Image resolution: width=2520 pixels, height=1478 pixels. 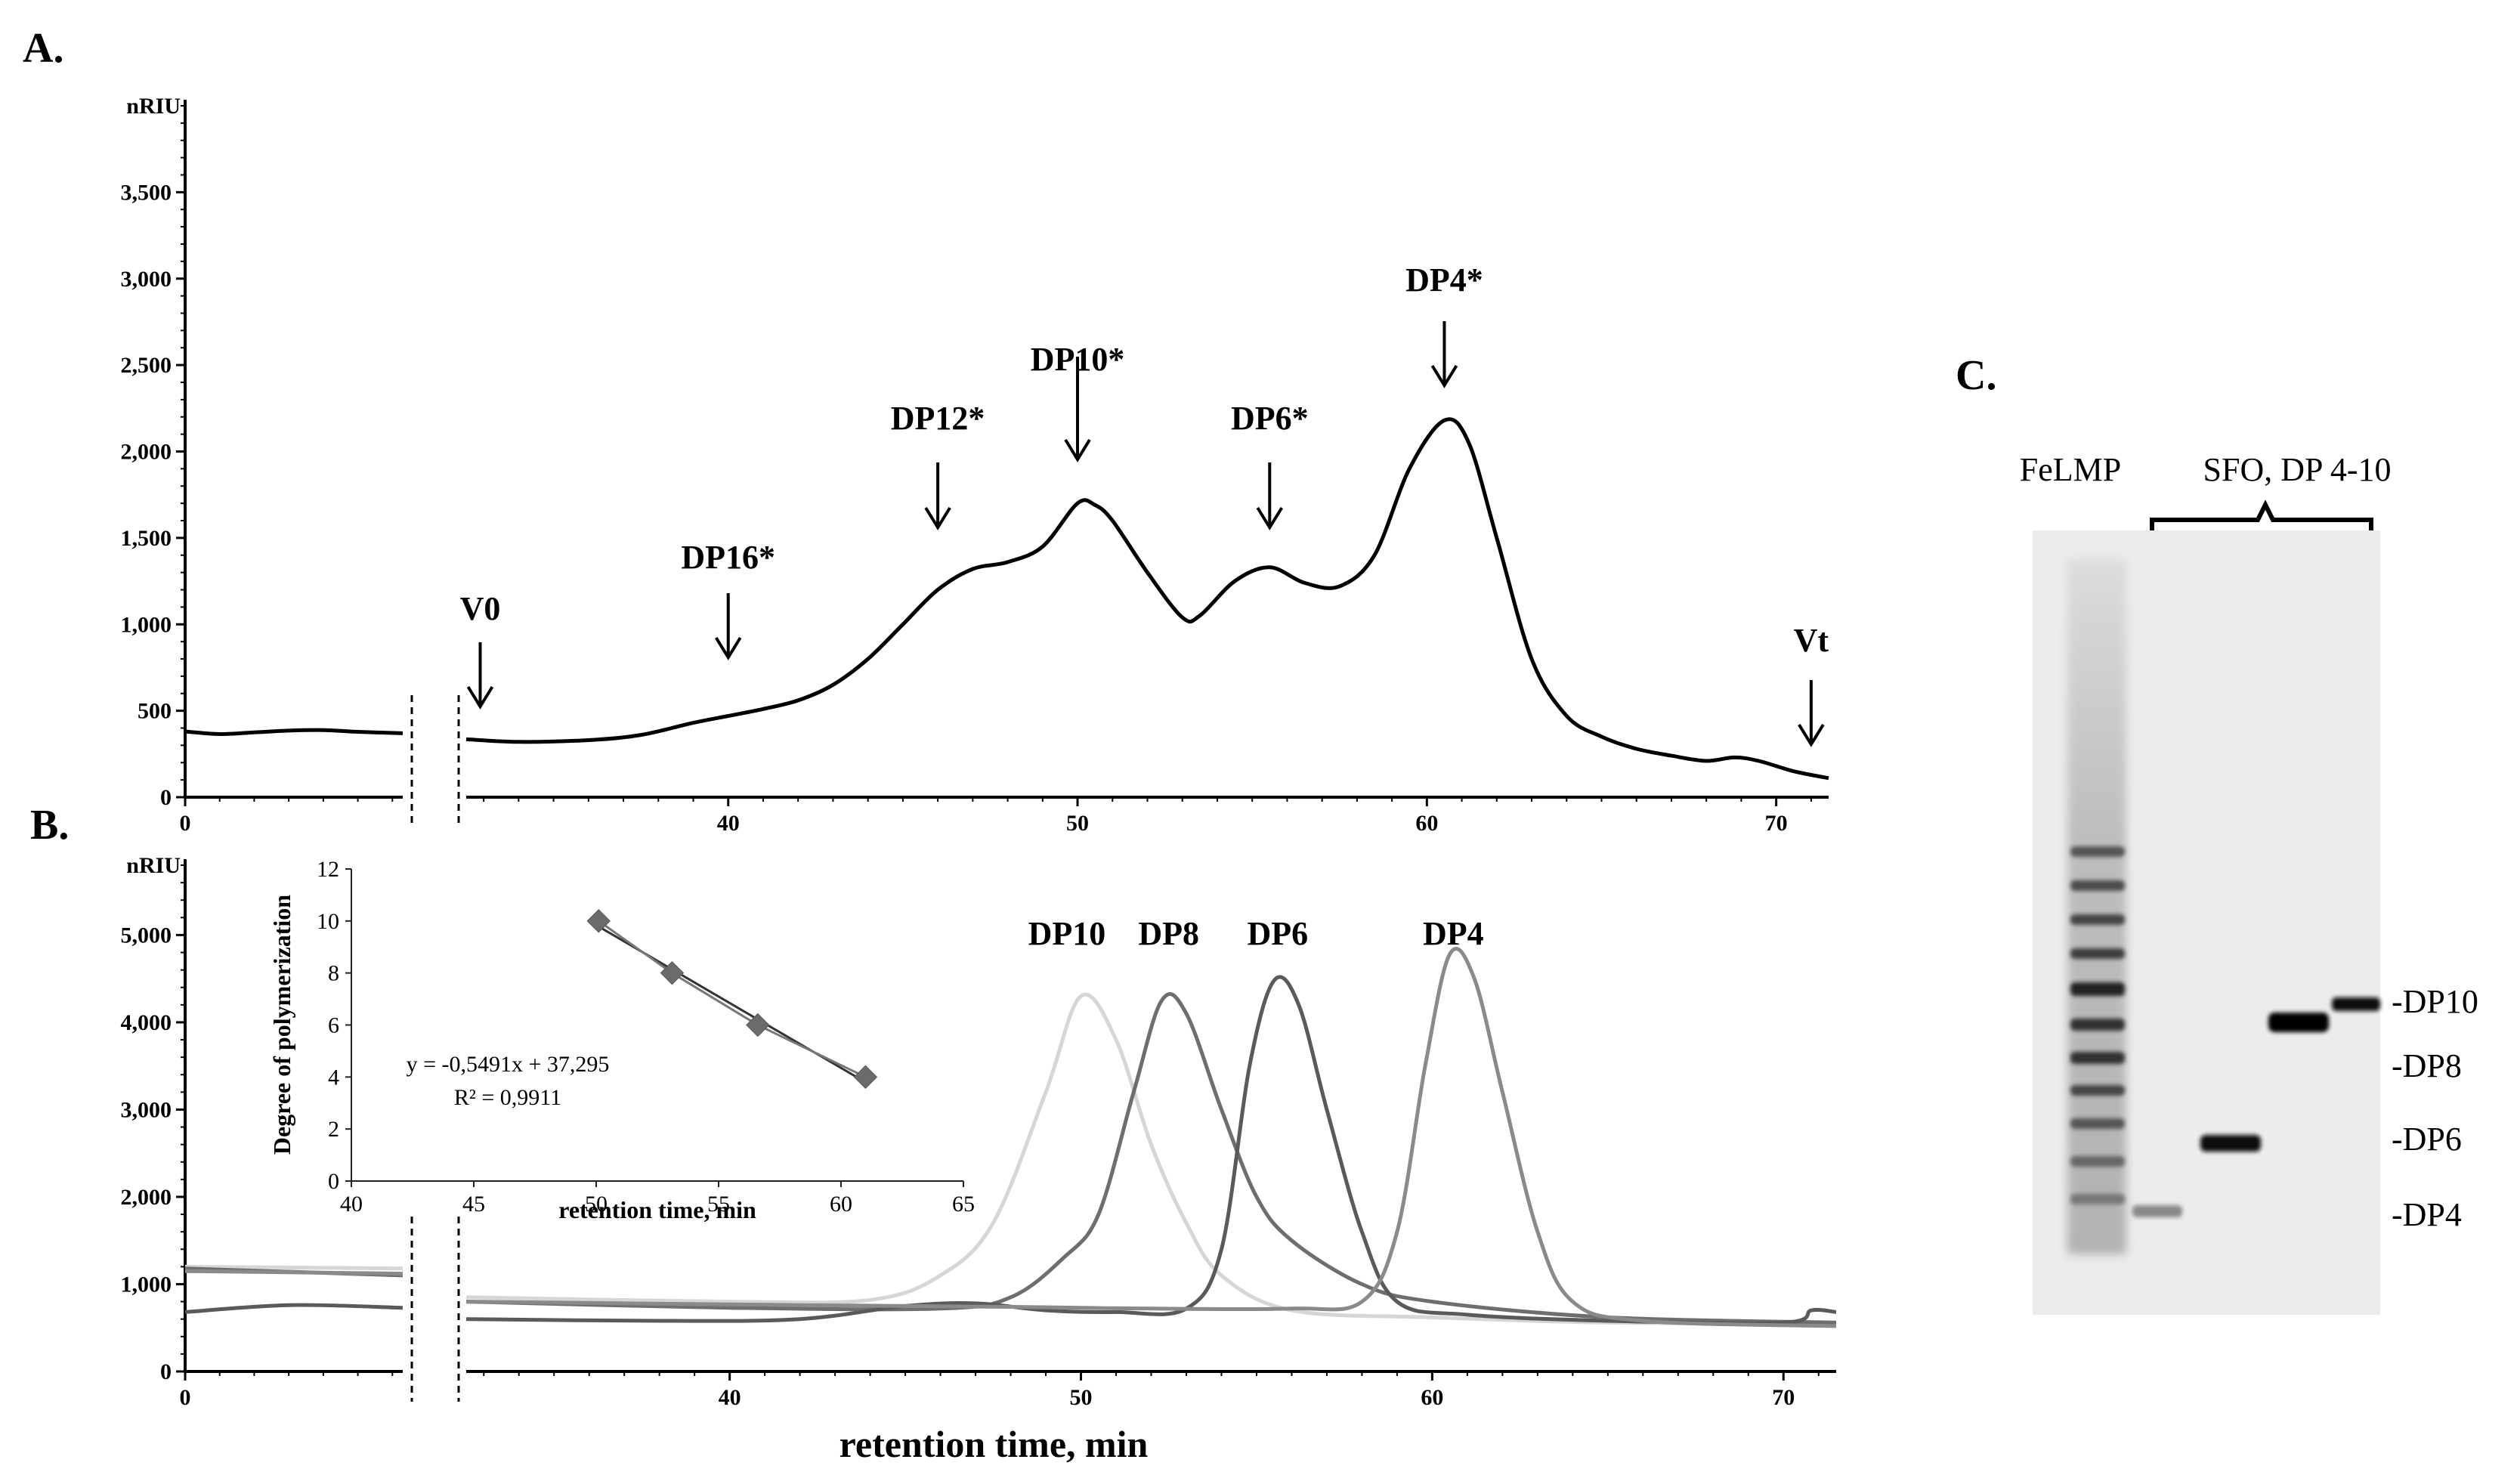 I want to click on annotation-v0-arrowhead, so click(x=480, y=697).